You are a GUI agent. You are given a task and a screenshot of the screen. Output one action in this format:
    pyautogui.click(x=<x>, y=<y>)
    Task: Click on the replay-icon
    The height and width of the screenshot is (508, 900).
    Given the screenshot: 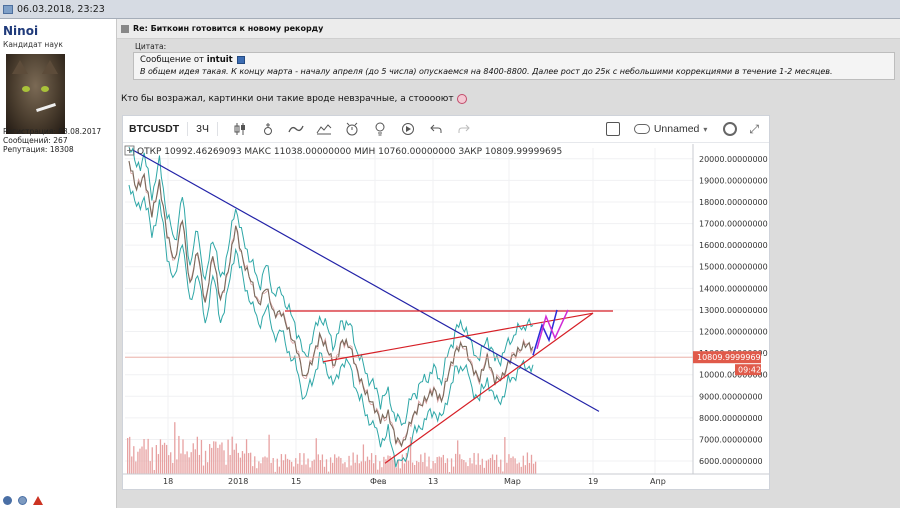 What is the action you would take?
    pyautogui.click(x=408, y=129)
    